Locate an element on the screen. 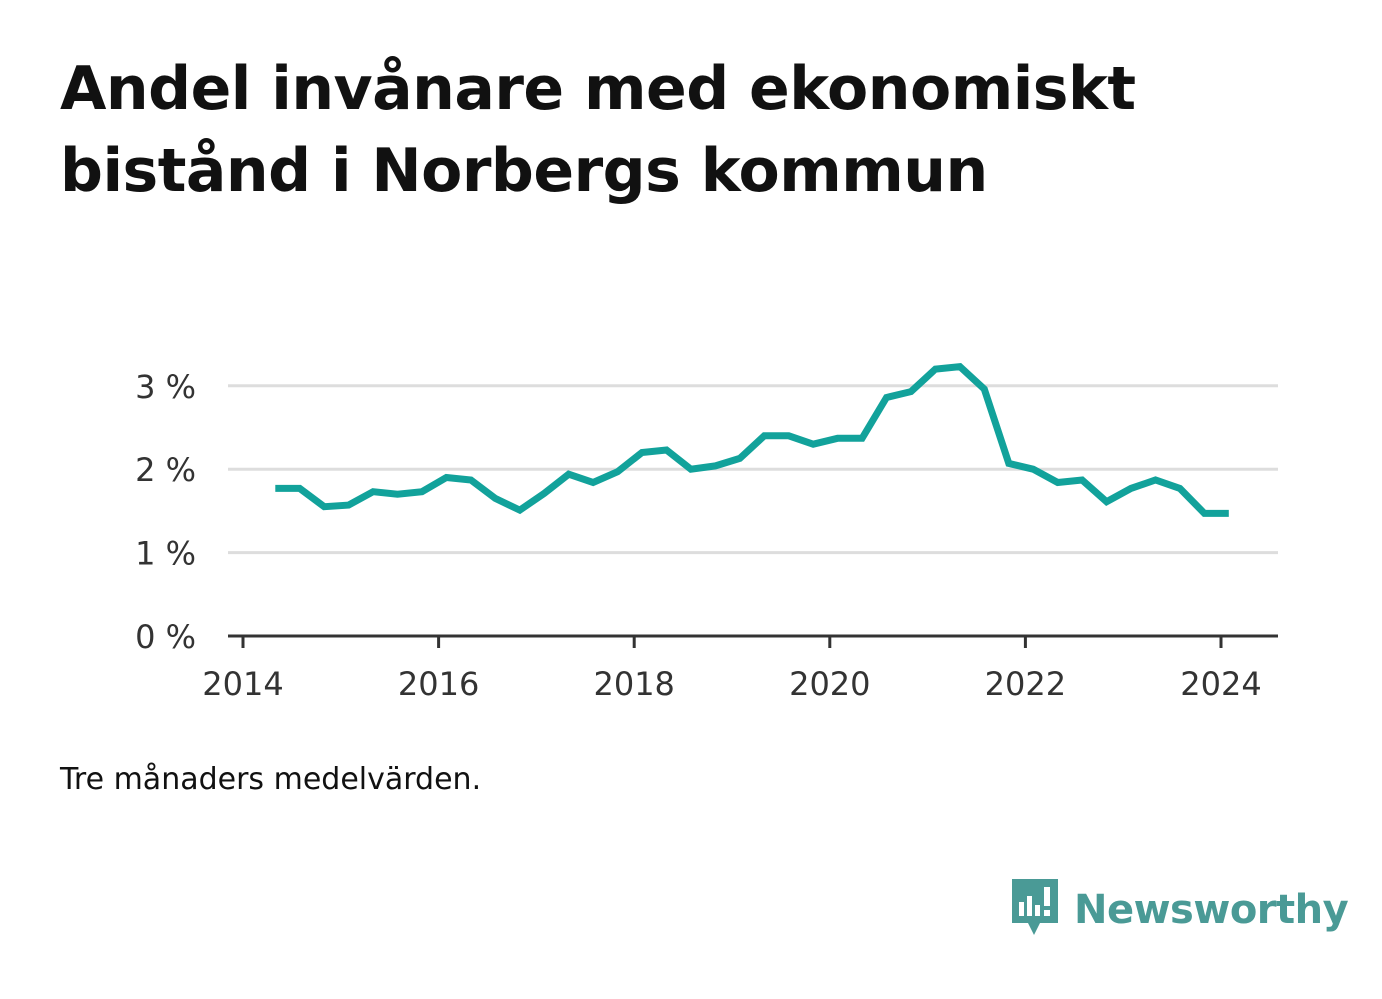 Image resolution: width=1382 pixels, height=999 pixels. brand-name: Newsworthy is located at coordinates (1211, 910).